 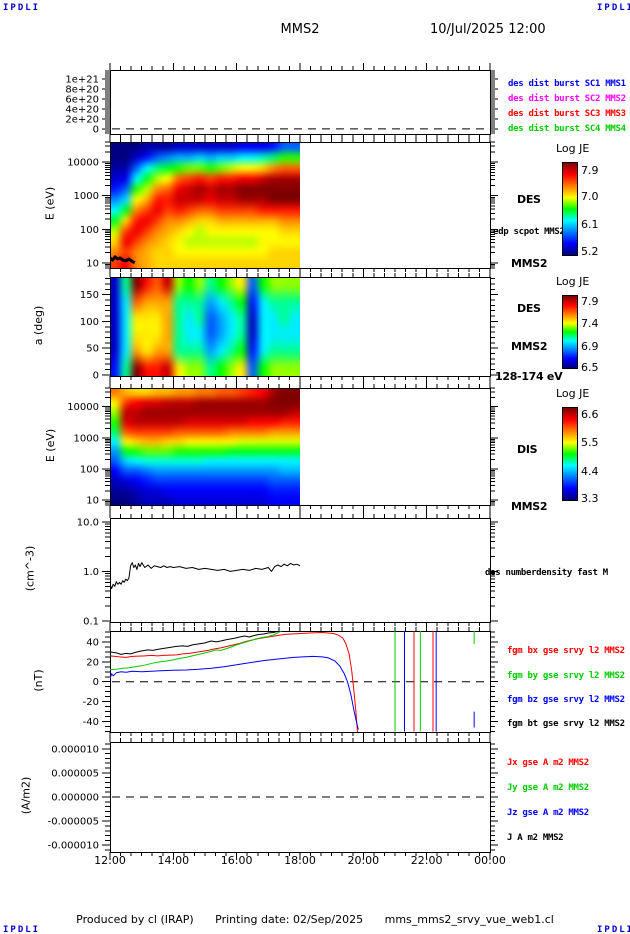 I want to click on fgm-bx-trace, so click(x=234, y=682).